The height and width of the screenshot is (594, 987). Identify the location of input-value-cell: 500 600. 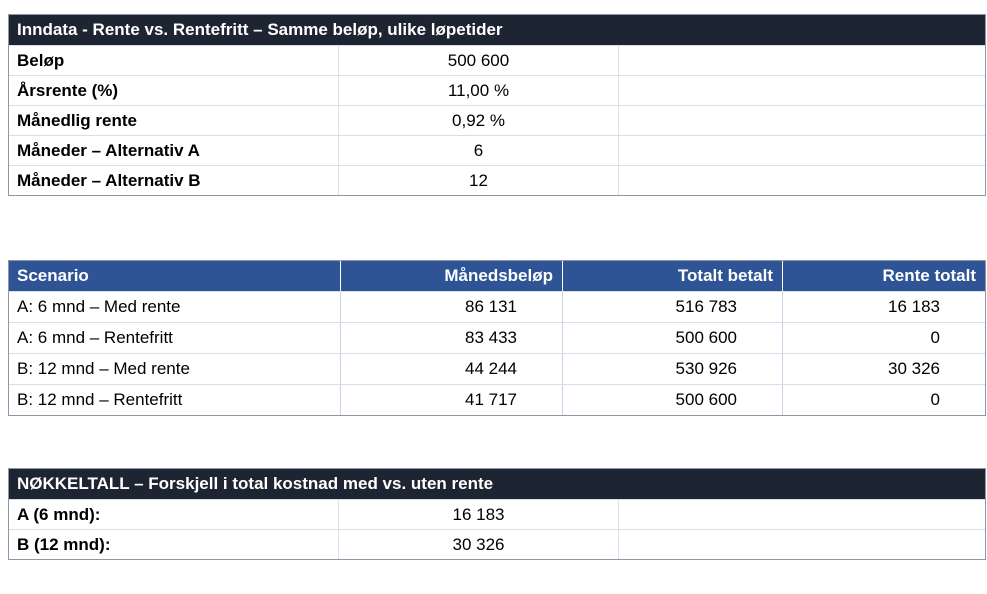
(479, 60).